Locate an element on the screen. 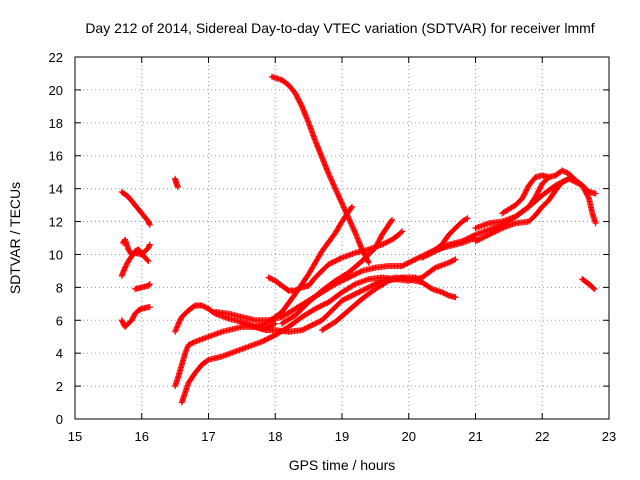 Image resolution: width=640 pixels, height=480 pixels. y-axis-label: SDTVAR / TECUs is located at coordinates (15, 238).